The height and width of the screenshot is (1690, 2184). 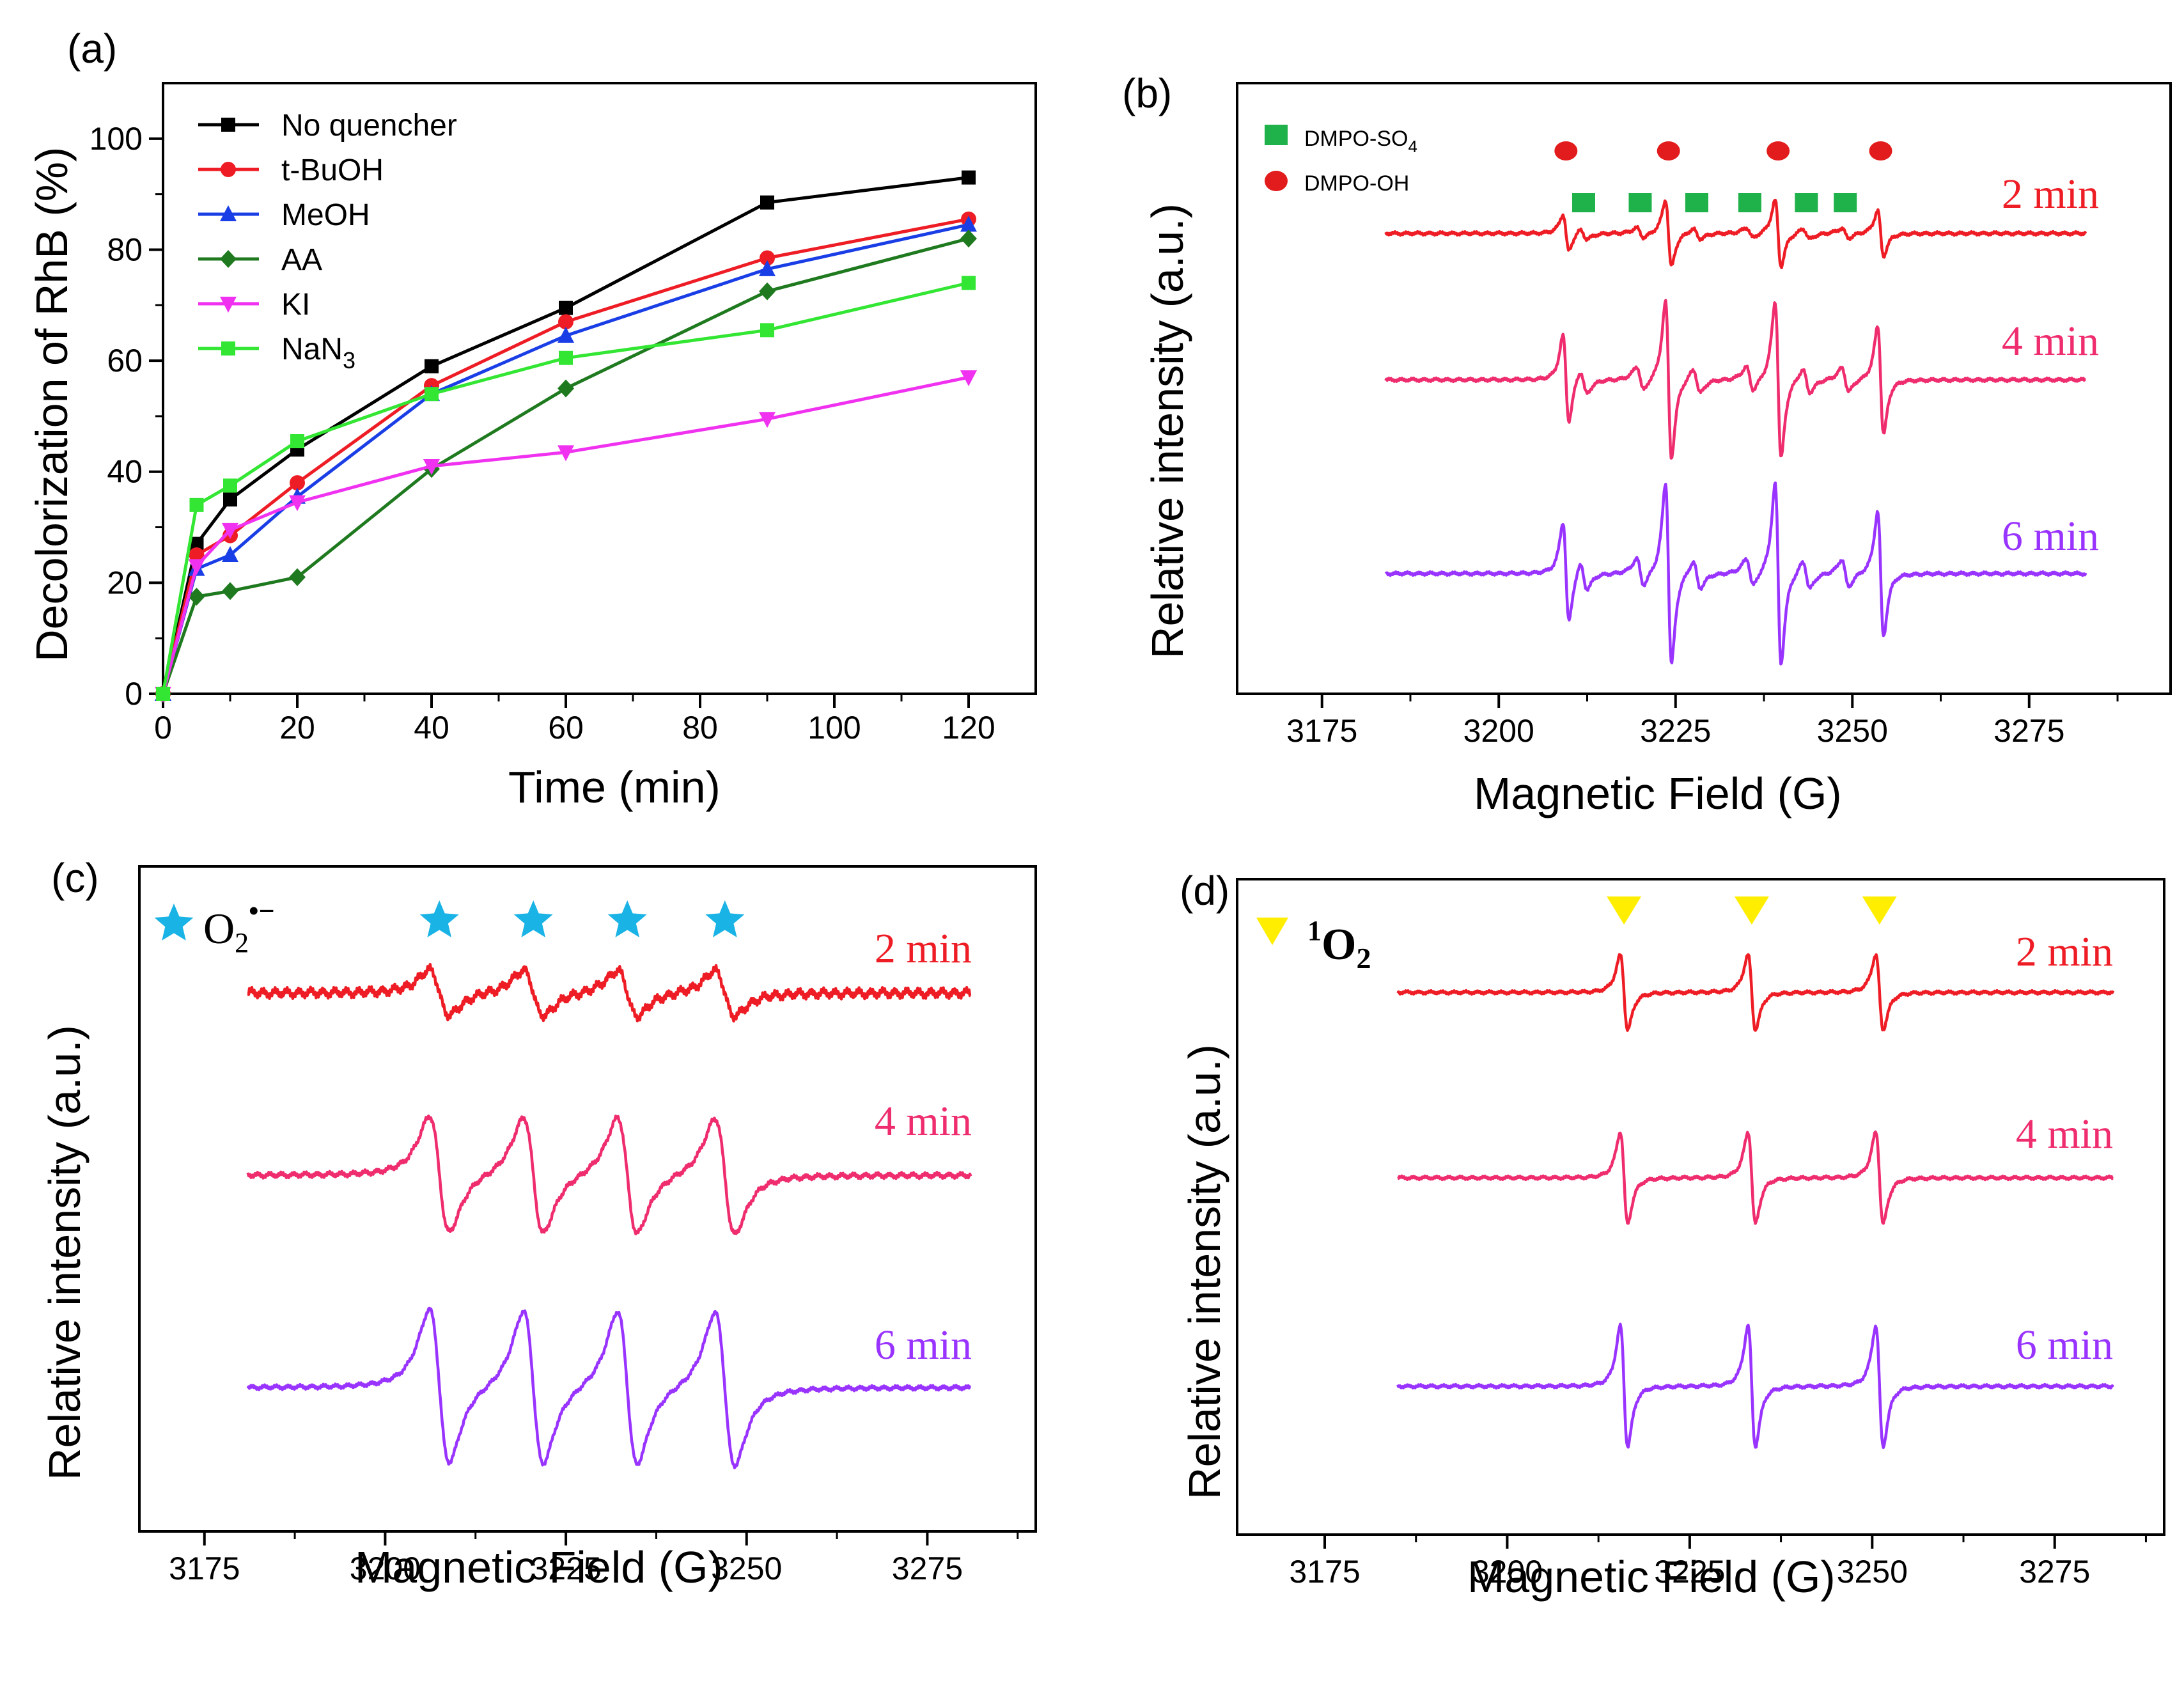 I want to click on species-superoxide: O2•−, so click(x=239, y=926).